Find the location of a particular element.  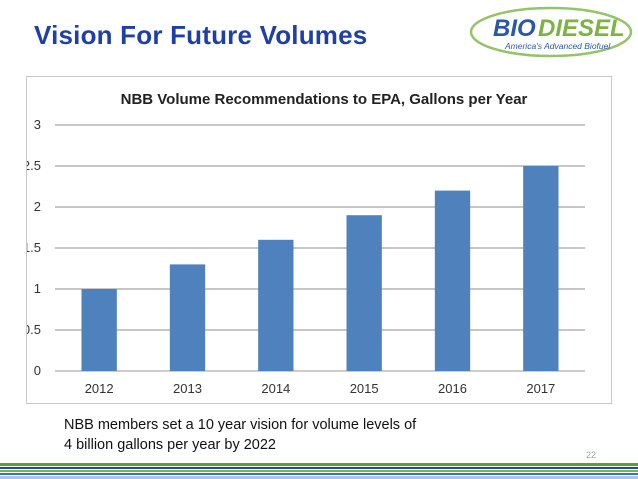

x-tick-label: 2012 is located at coordinates (99, 388).